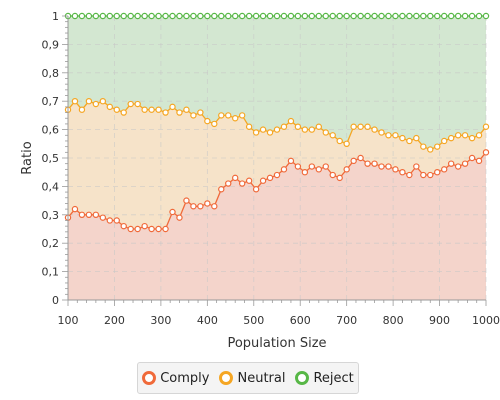  What do you see at coordinates (185, 378) in the screenshot?
I see `legend-label-comply: Comply` at bounding box center [185, 378].